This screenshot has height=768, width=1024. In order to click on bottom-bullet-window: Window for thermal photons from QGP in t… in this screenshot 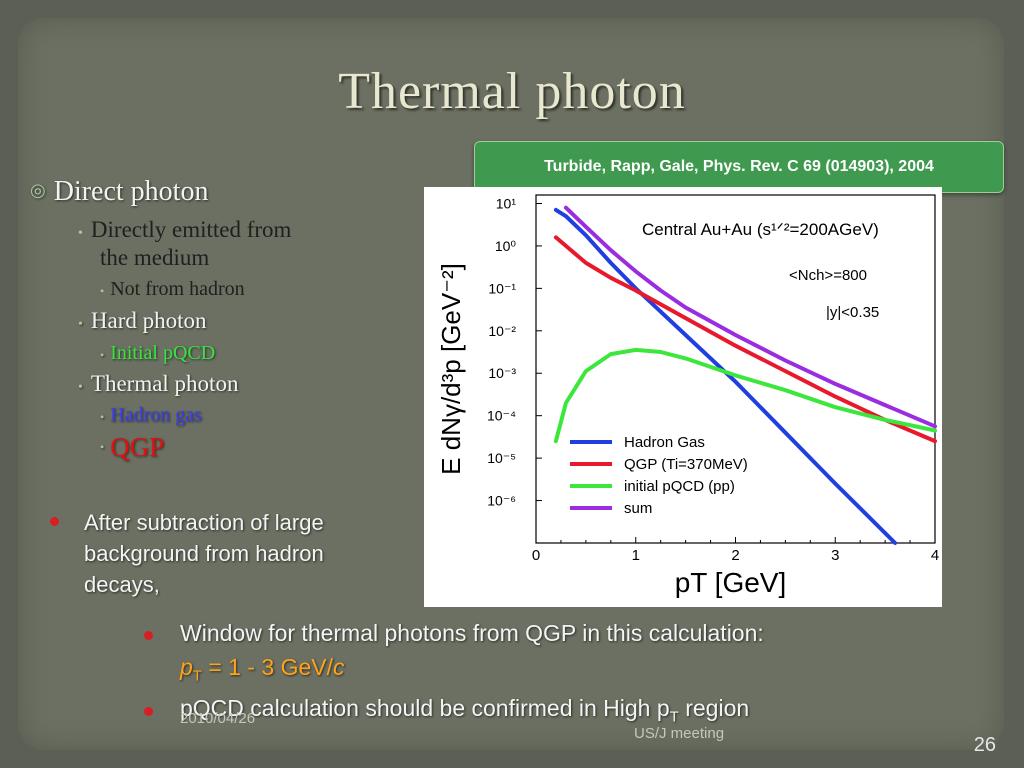, I will do `click(472, 633)`.